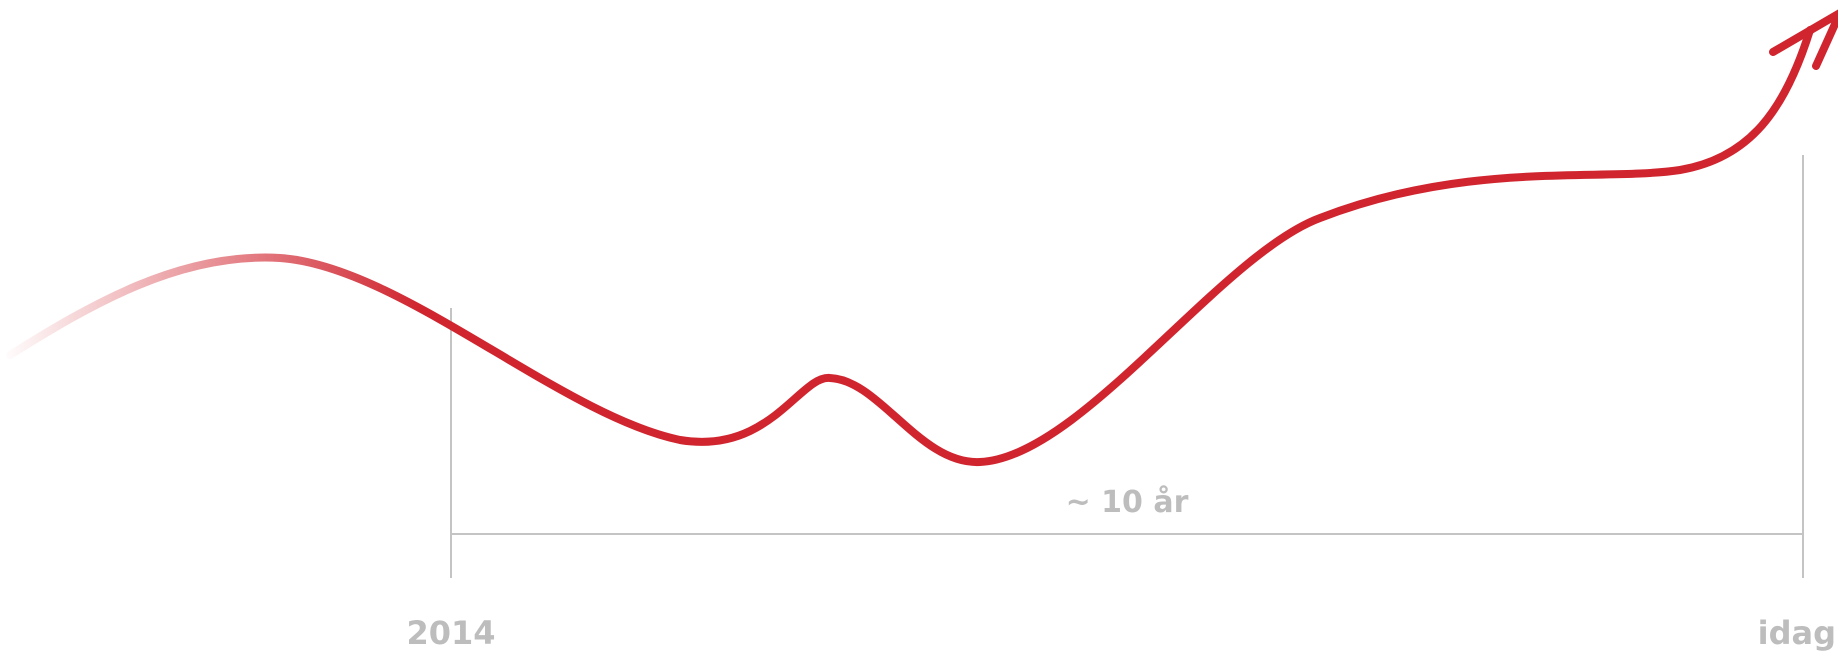  I want to click on span-label: ~ 10 år, so click(1127, 502).